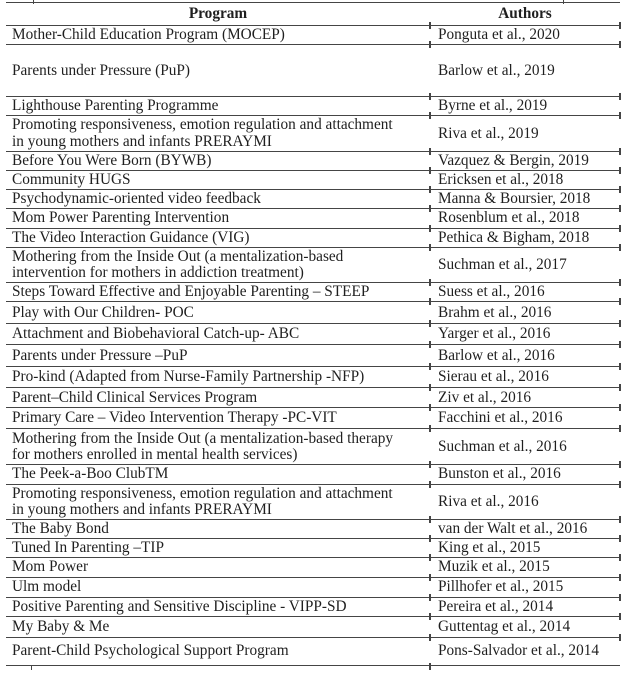 The height and width of the screenshot is (677, 624). What do you see at coordinates (218, 218) in the screenshot?
I see `program-cell: Mom Power Parenting Intervention` at bounding box center [218, 218].